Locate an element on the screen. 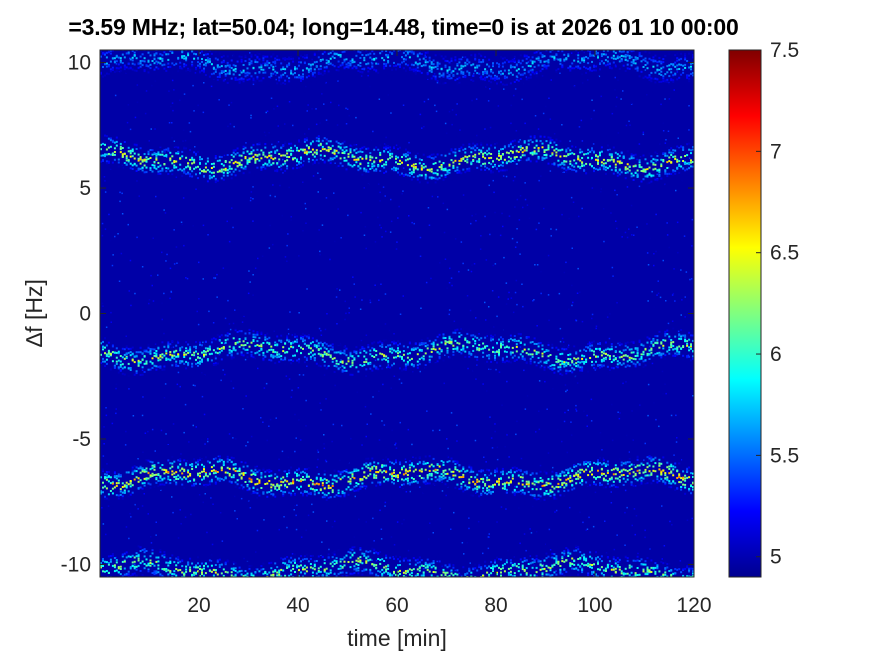 The image size is (875, 656). x-axis-label: time [min] is located at coordinates (397, 638).